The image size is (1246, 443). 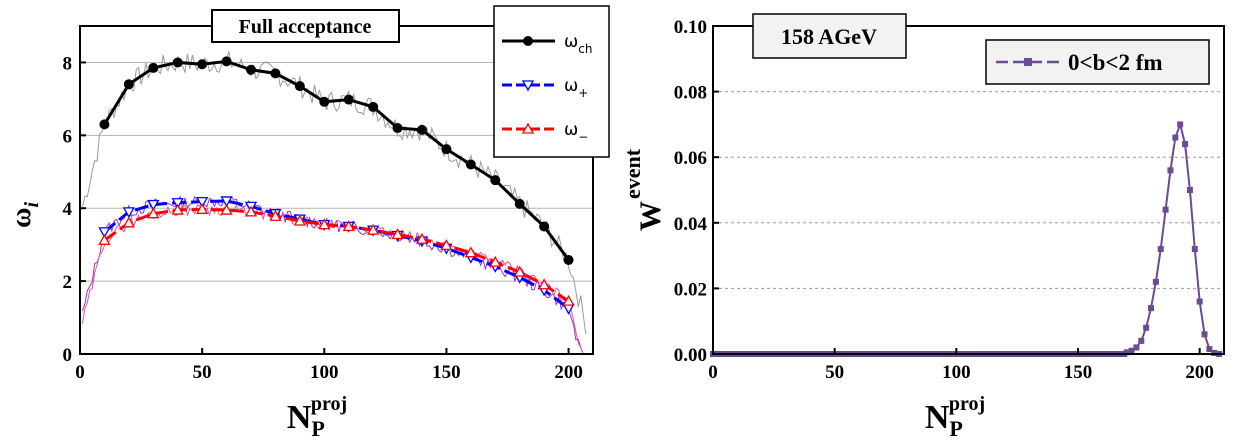 I want to click on y-tick-label: 0.04, so click(x=691, y=224).